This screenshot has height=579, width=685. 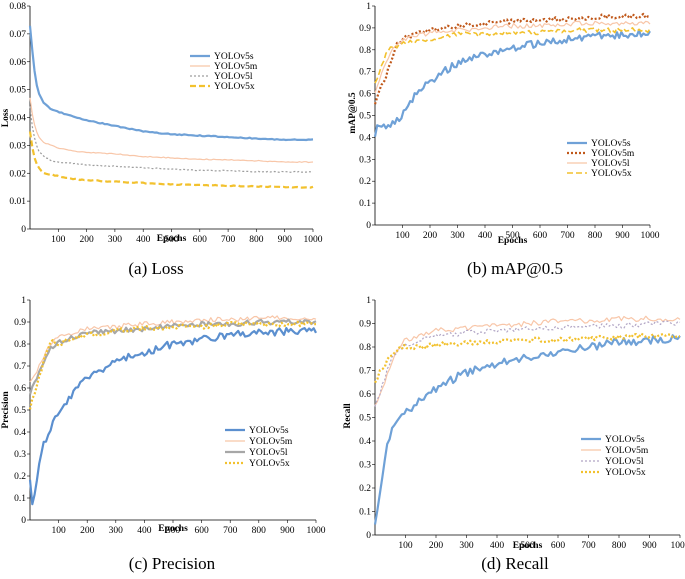 I want to click on y-axis-title: Loss, so click(x=6, y=117).